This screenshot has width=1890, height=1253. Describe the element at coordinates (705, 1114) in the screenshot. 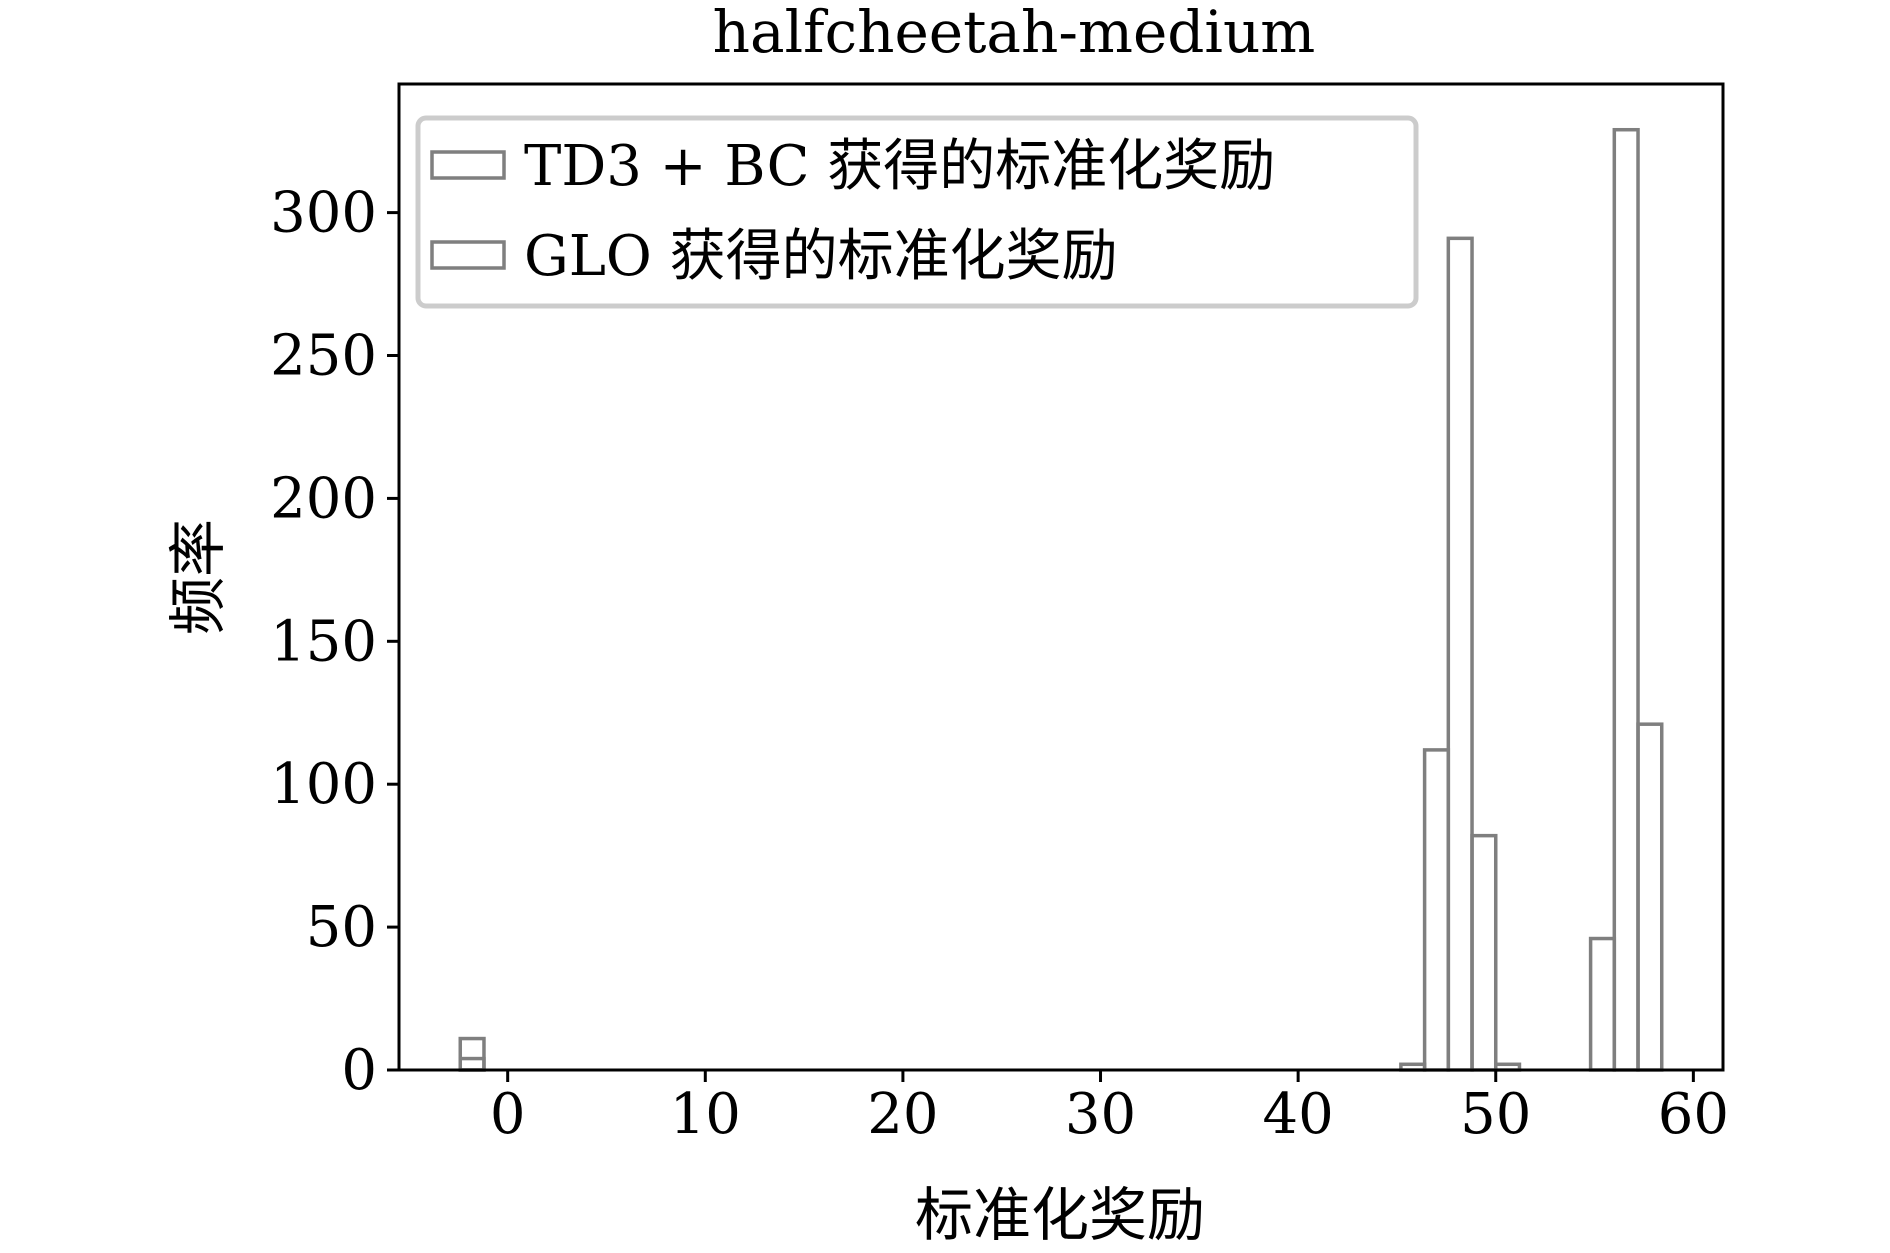

I see `x-tick-label-1: 10` at that location.